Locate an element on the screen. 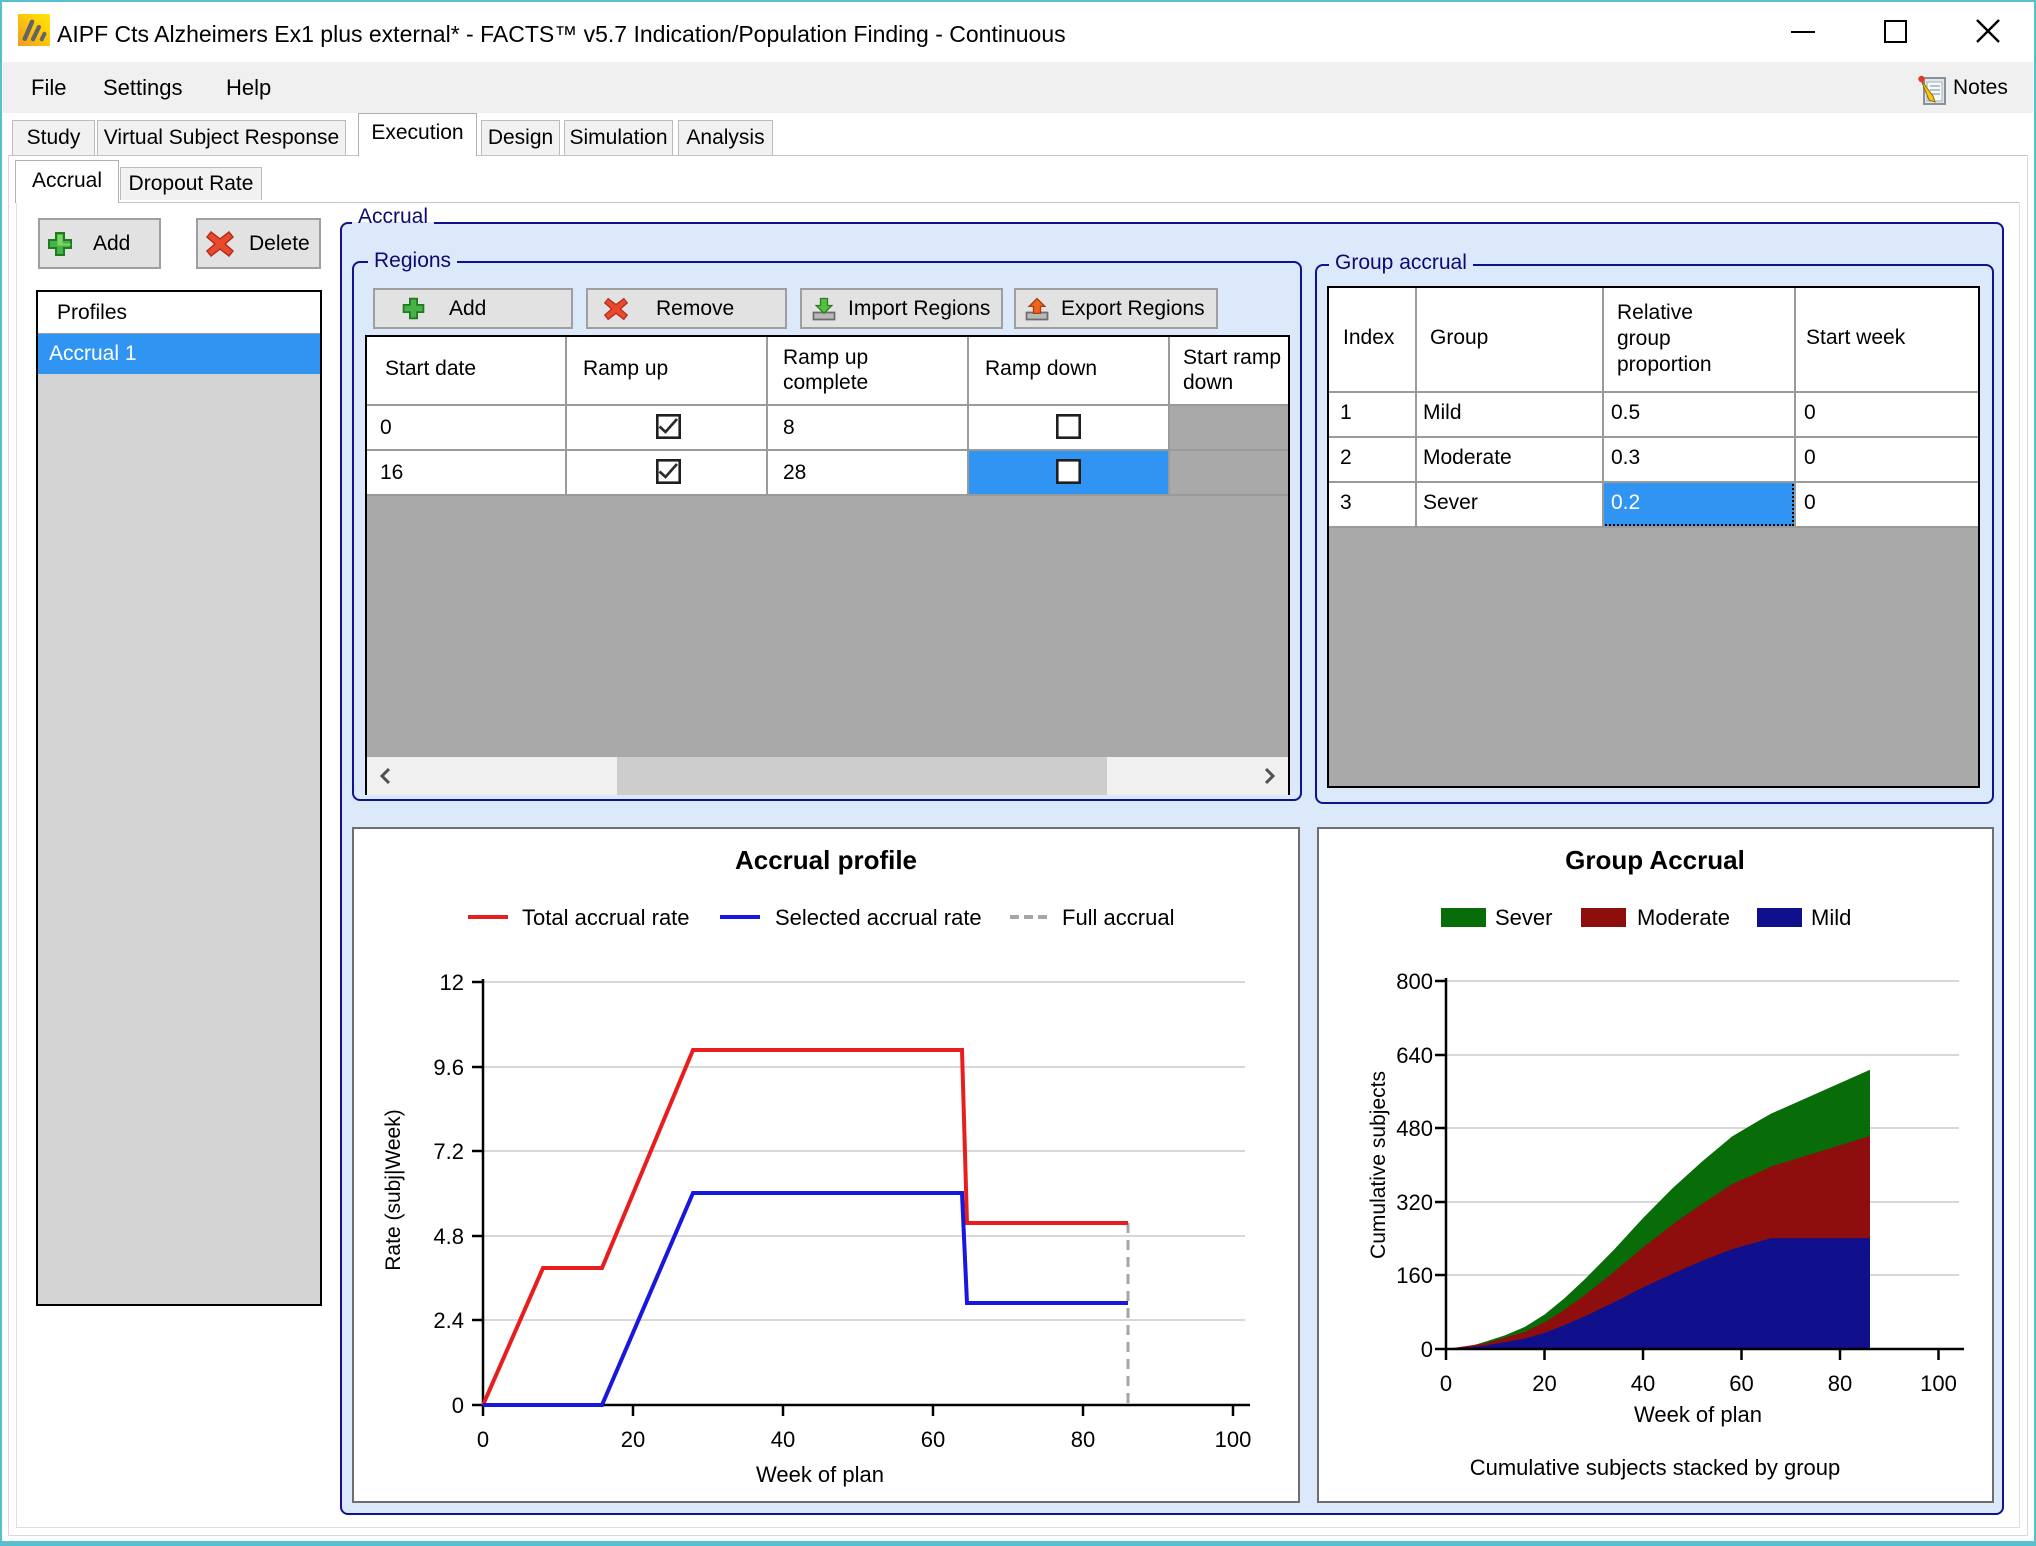 The height and width of the screenshot is (1546, 2036). svg-text: Rate (subj|Week) is located at coordinates (393, 1189).